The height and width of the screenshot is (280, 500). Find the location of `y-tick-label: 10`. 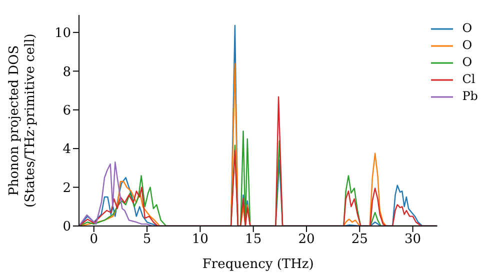

y-tick-label: 10 is located at coordinates (62, 34).